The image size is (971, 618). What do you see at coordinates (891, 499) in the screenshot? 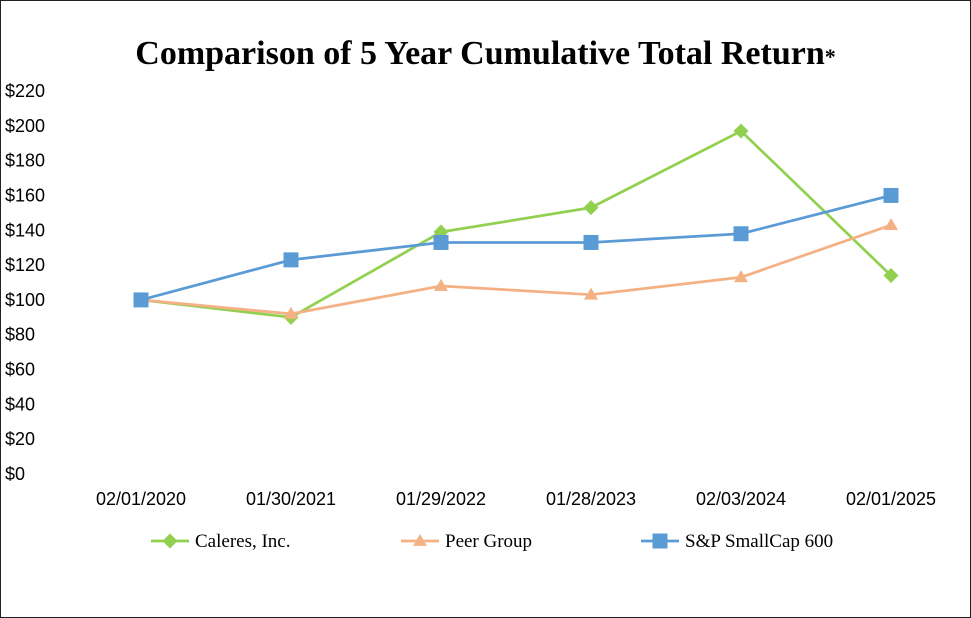
I see `x-tick-label: 02/01/2025` at bounding box center [891, 499].